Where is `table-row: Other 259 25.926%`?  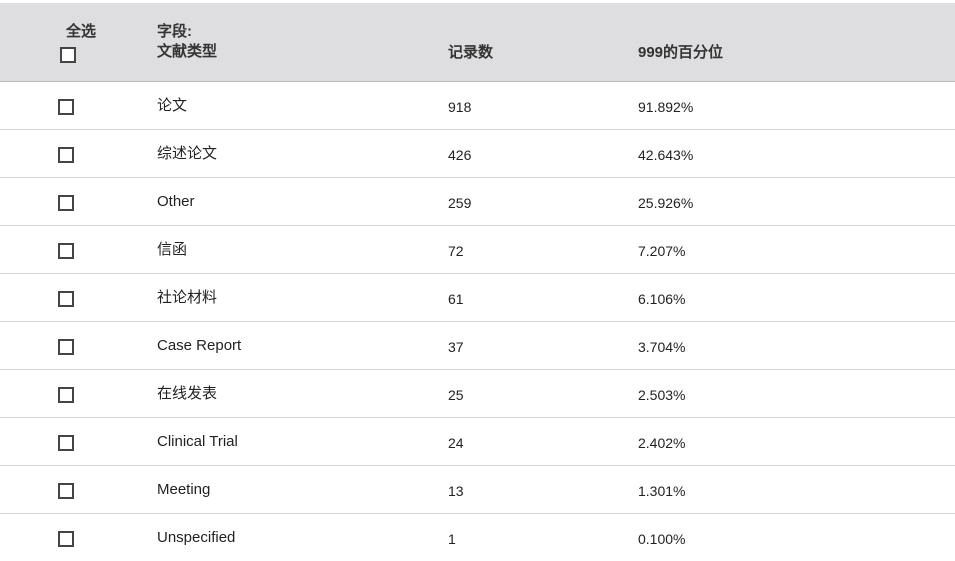 table-row: Other 259 25.926% is located at coordinates (477, 202).